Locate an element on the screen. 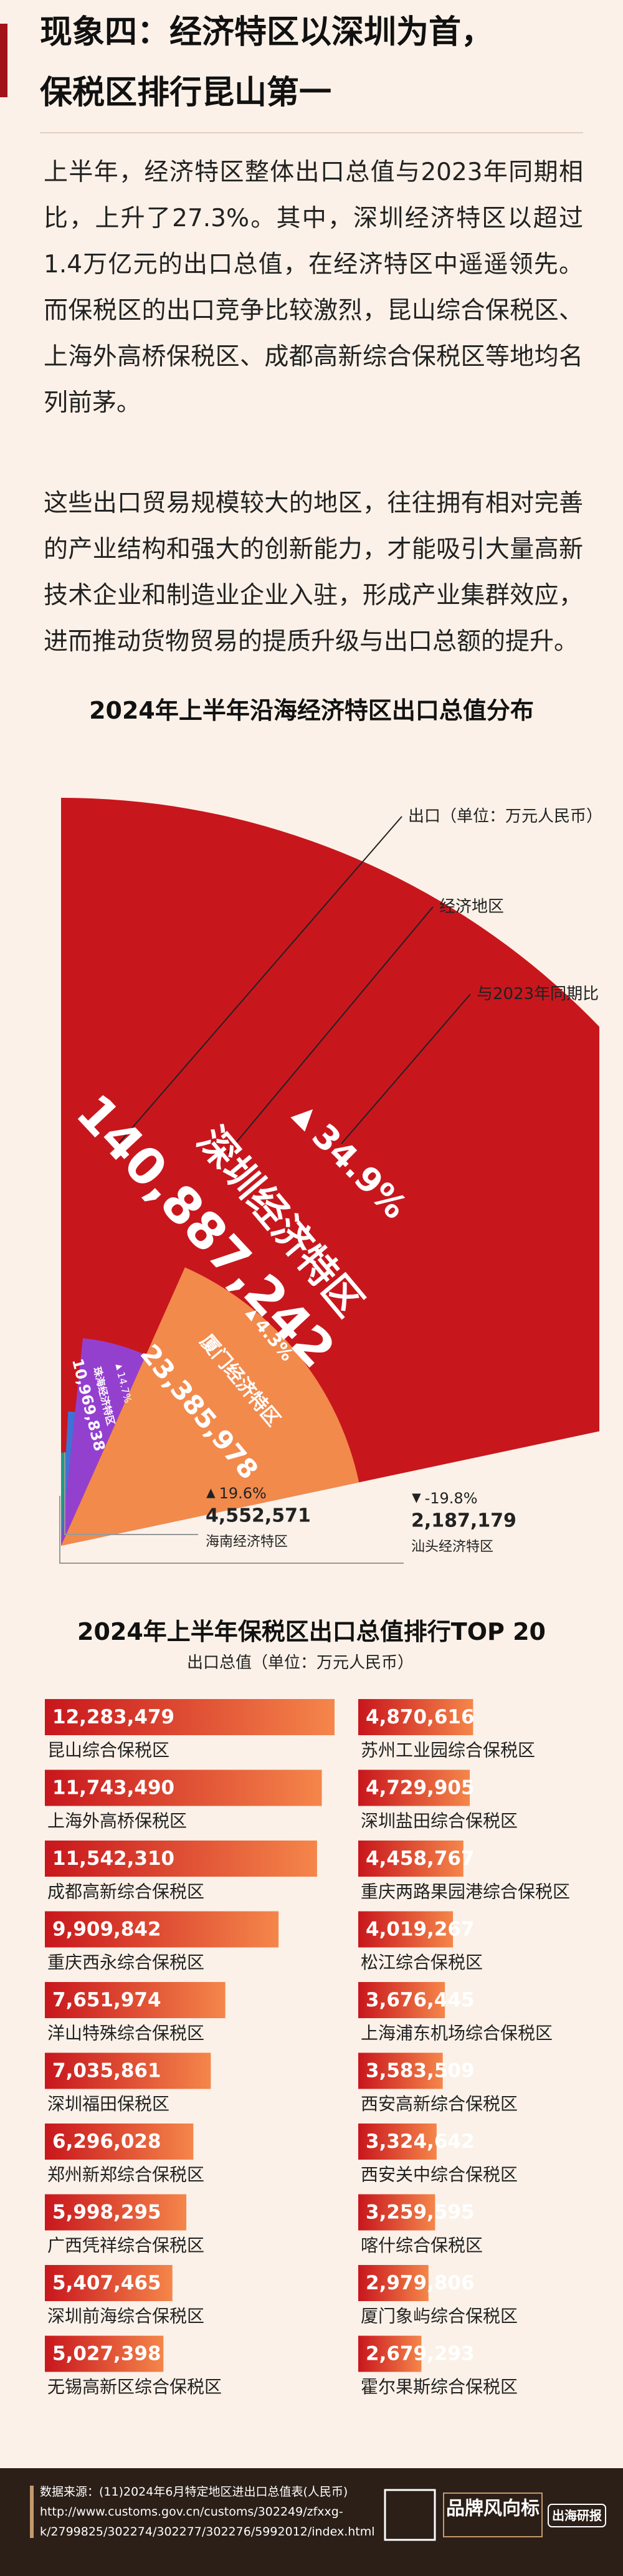 The image size is (623, 2576). chart-title: 2024年上半年保税区出口总值排行TOP 20 is located at coordinates (311, 1632).